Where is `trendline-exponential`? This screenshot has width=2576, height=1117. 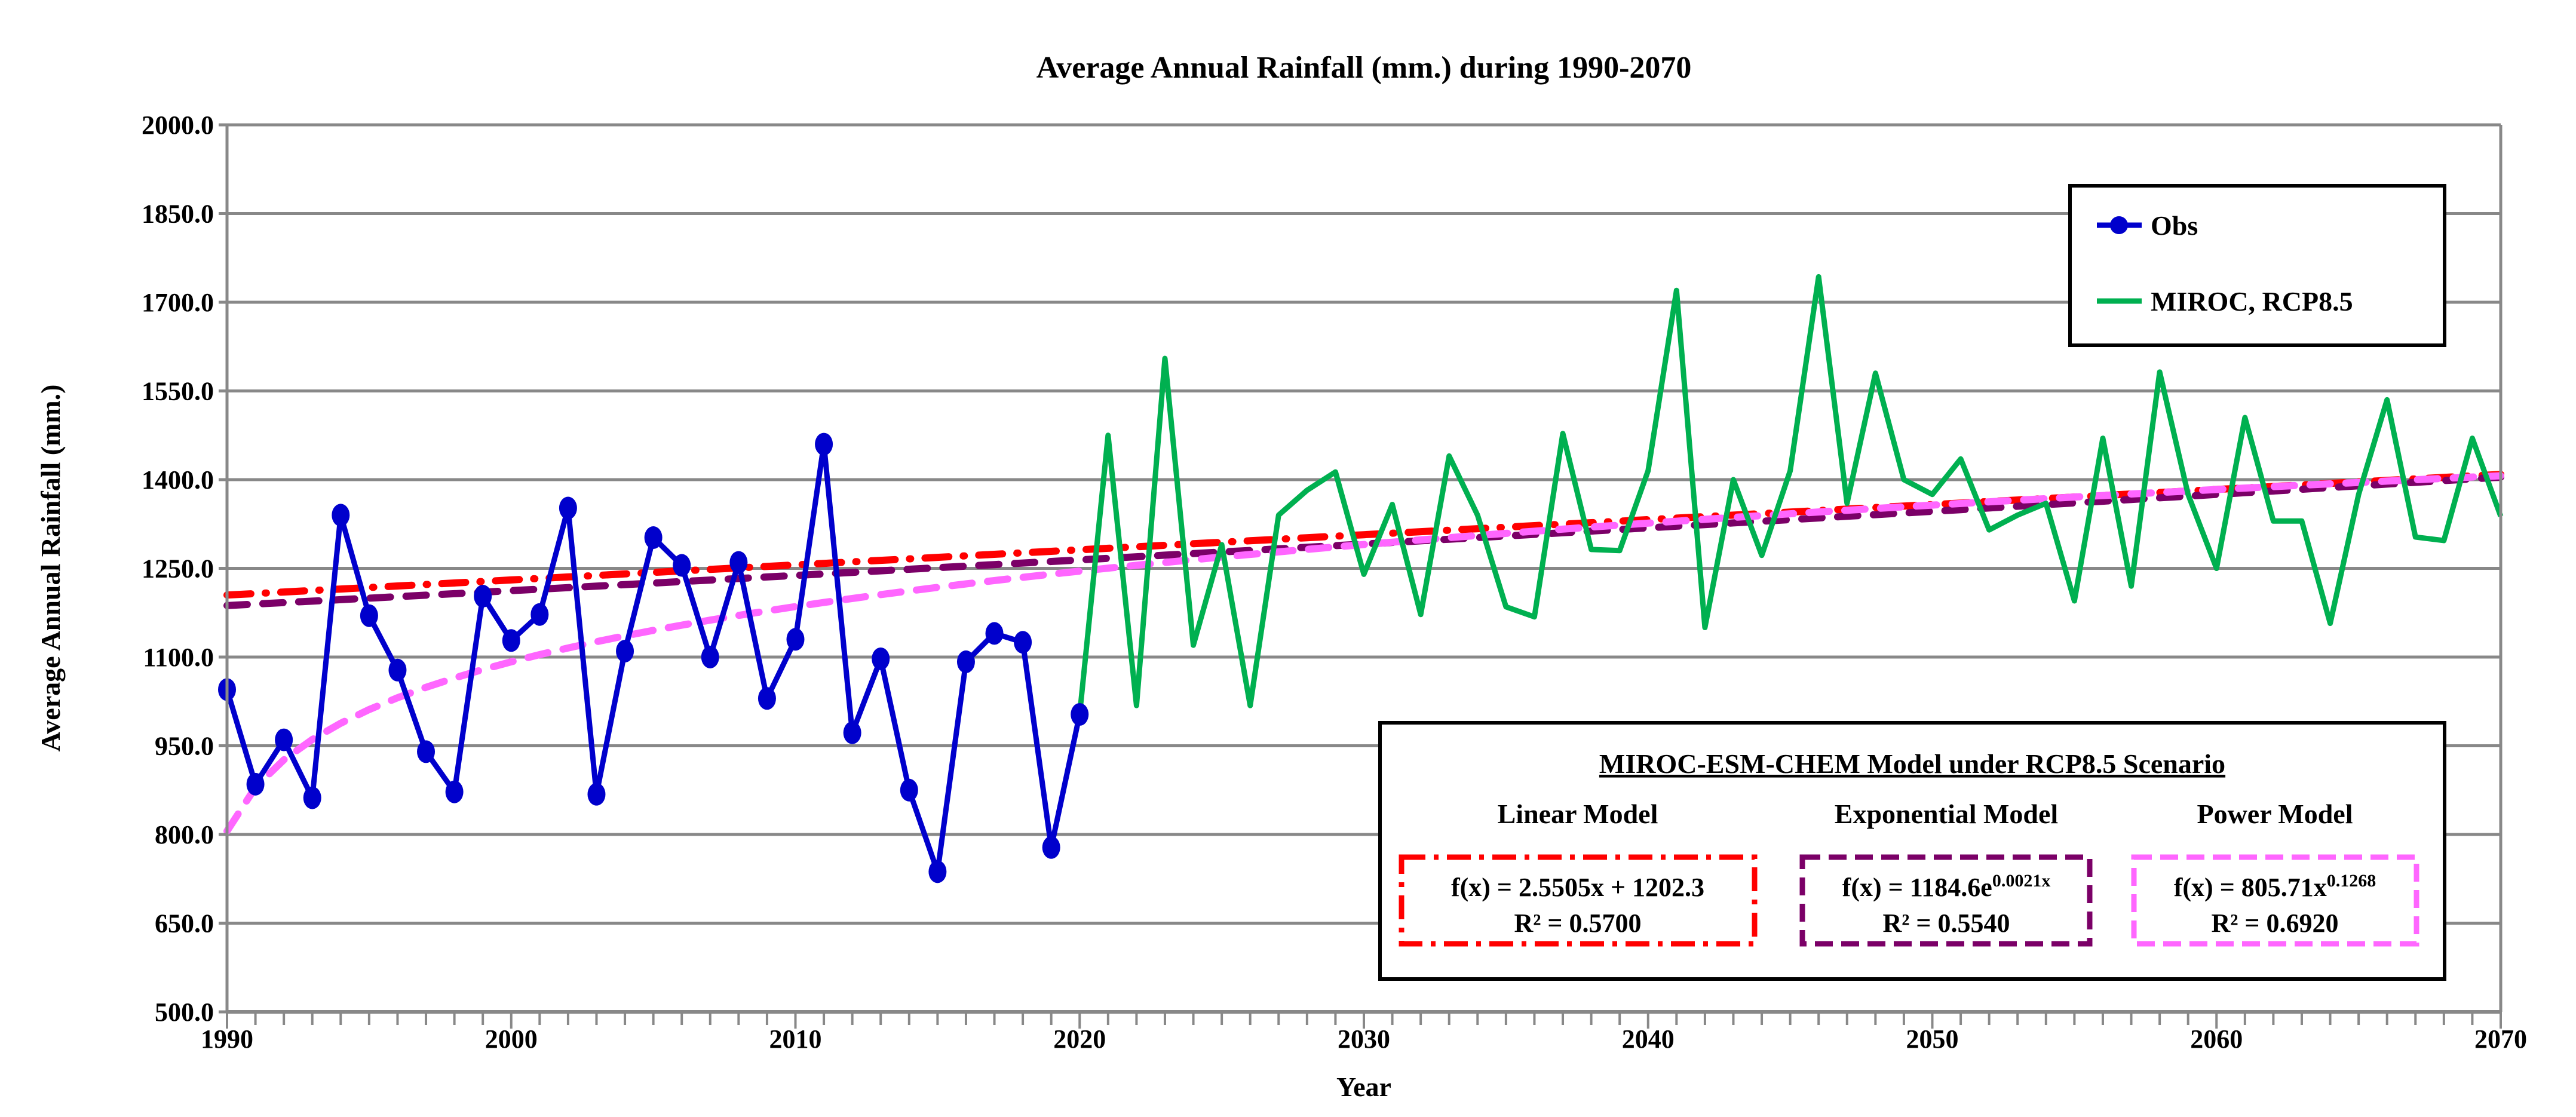 trendline-exponential is located at coordinates (1363, 541).